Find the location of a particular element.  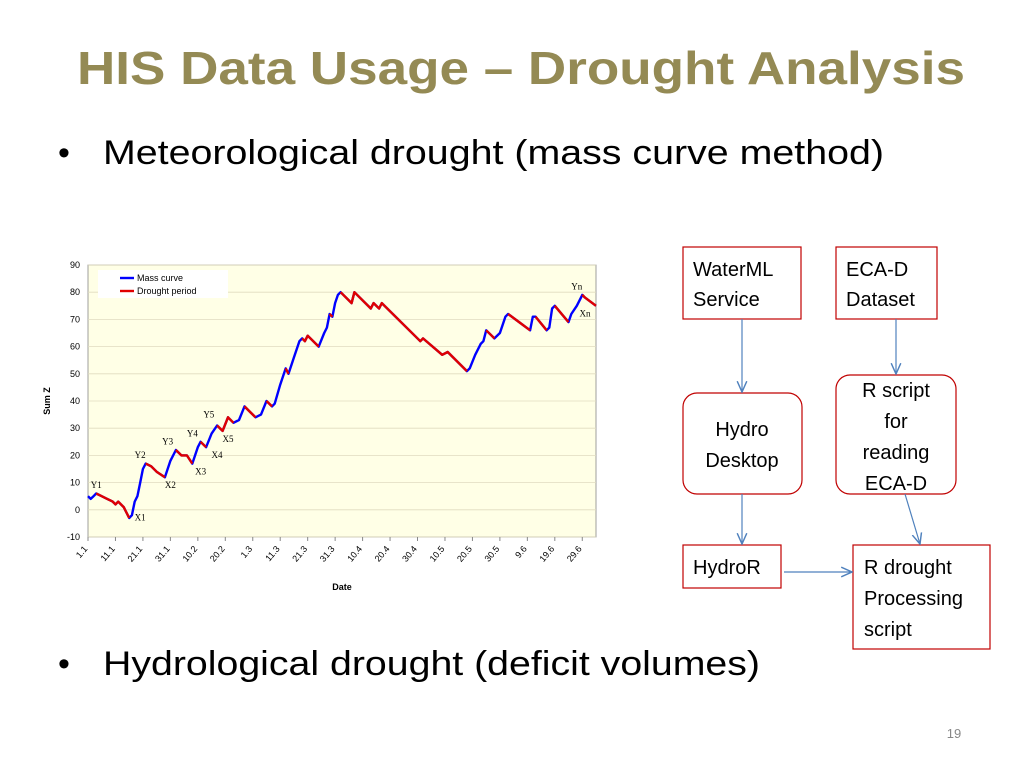

y-tick-label: -10 is located at coordinates (73, 537).